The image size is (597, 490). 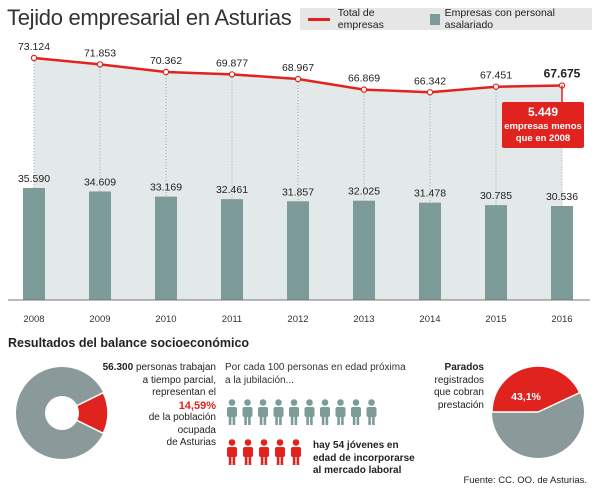 I want to click on part-time-text4: de la población, so click(x=182, y=417).